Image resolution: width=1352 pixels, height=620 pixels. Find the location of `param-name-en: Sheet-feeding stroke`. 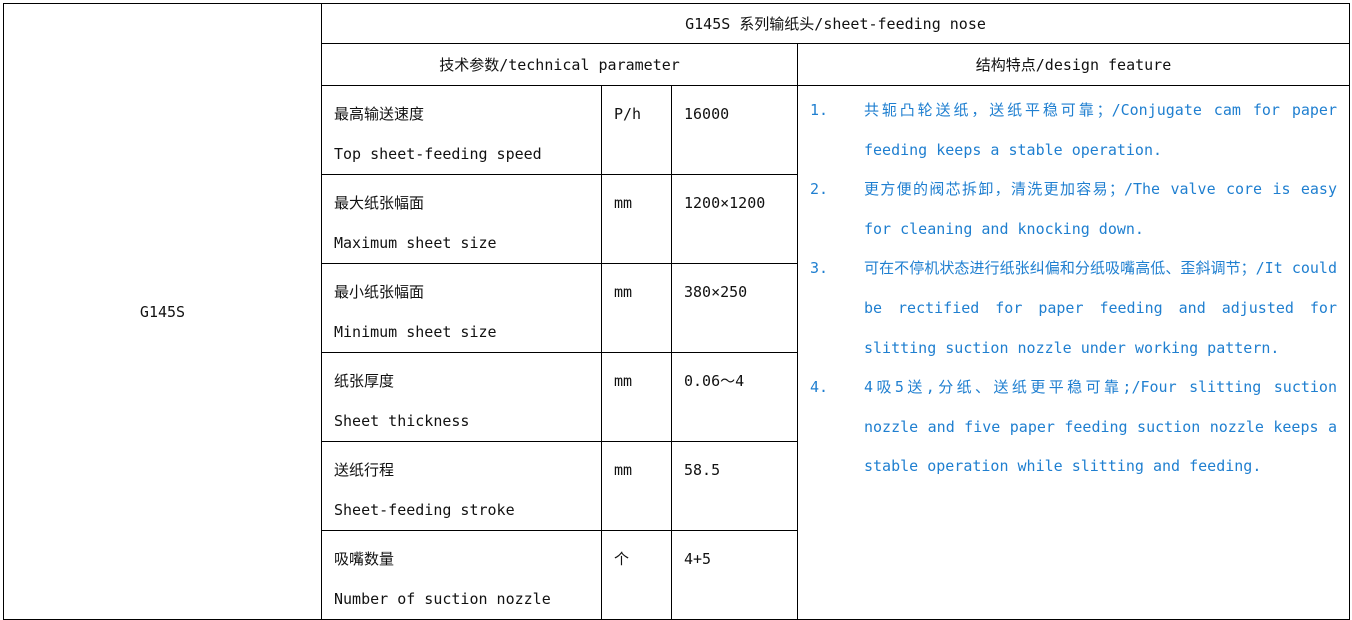

param-name-en: Sheet-feeding stroke is located at coordinates (424, 510).